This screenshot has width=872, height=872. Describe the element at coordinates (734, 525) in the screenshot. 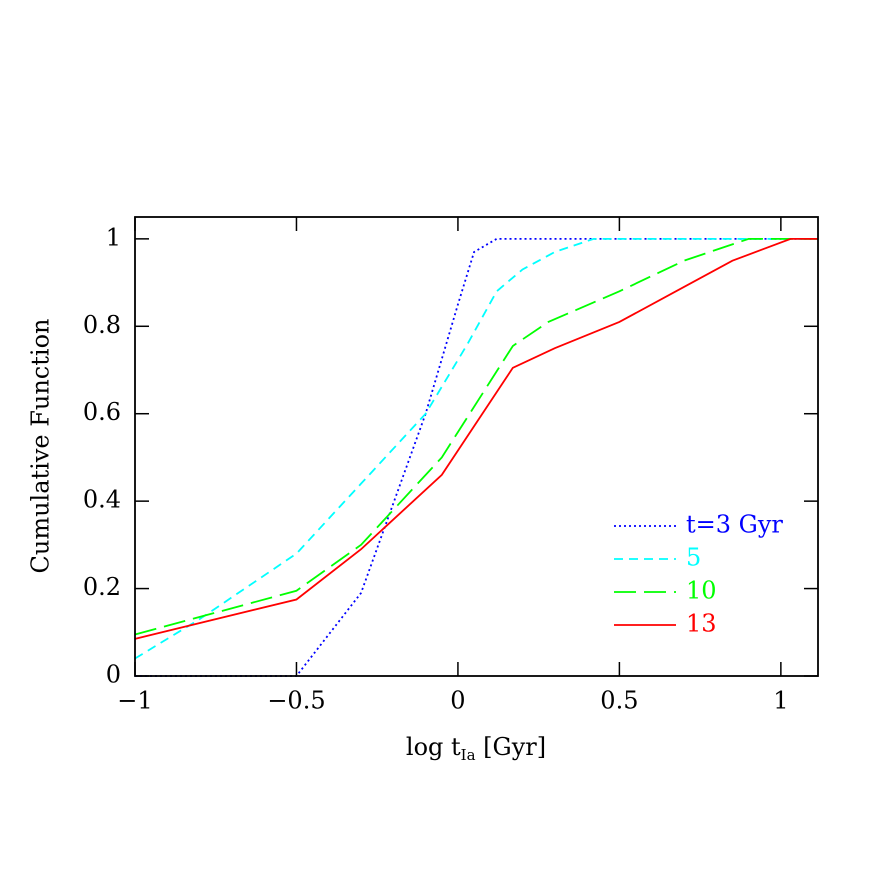

I see `legend-label: t=3 Gyr` at that location.